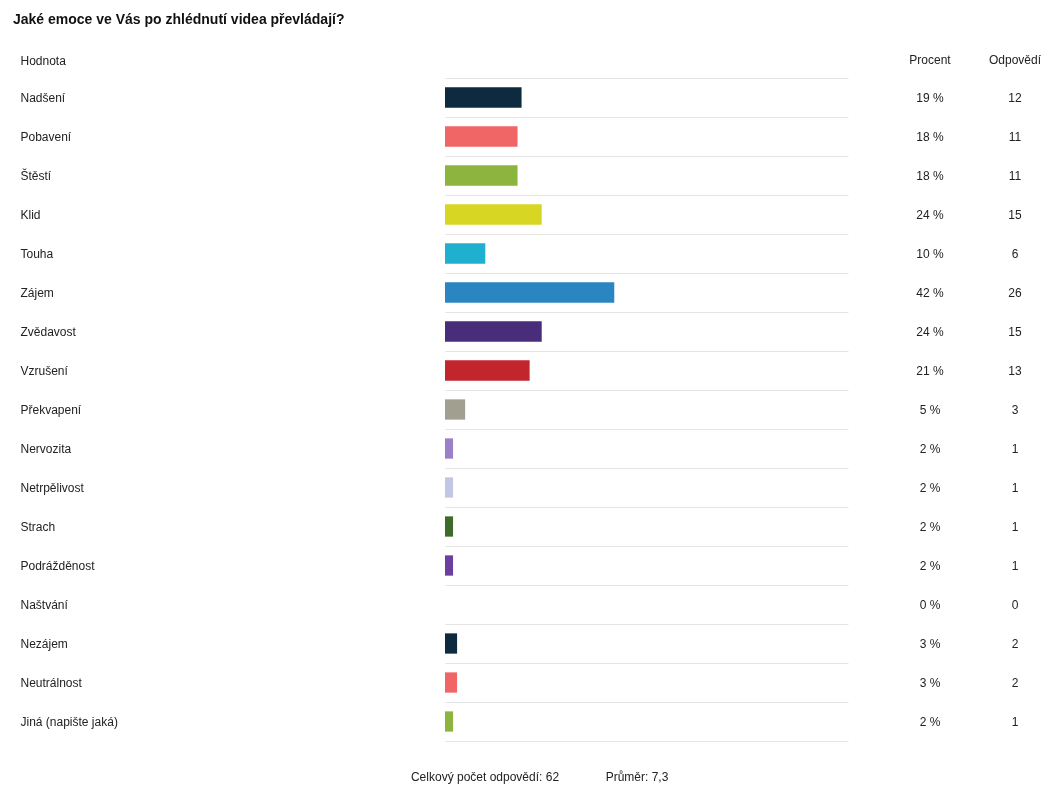 The image size is (1053, 794). Describe the element at coordinates (637, 777) in the screenshot. I see `text: Průměr: 7,3` at that location.